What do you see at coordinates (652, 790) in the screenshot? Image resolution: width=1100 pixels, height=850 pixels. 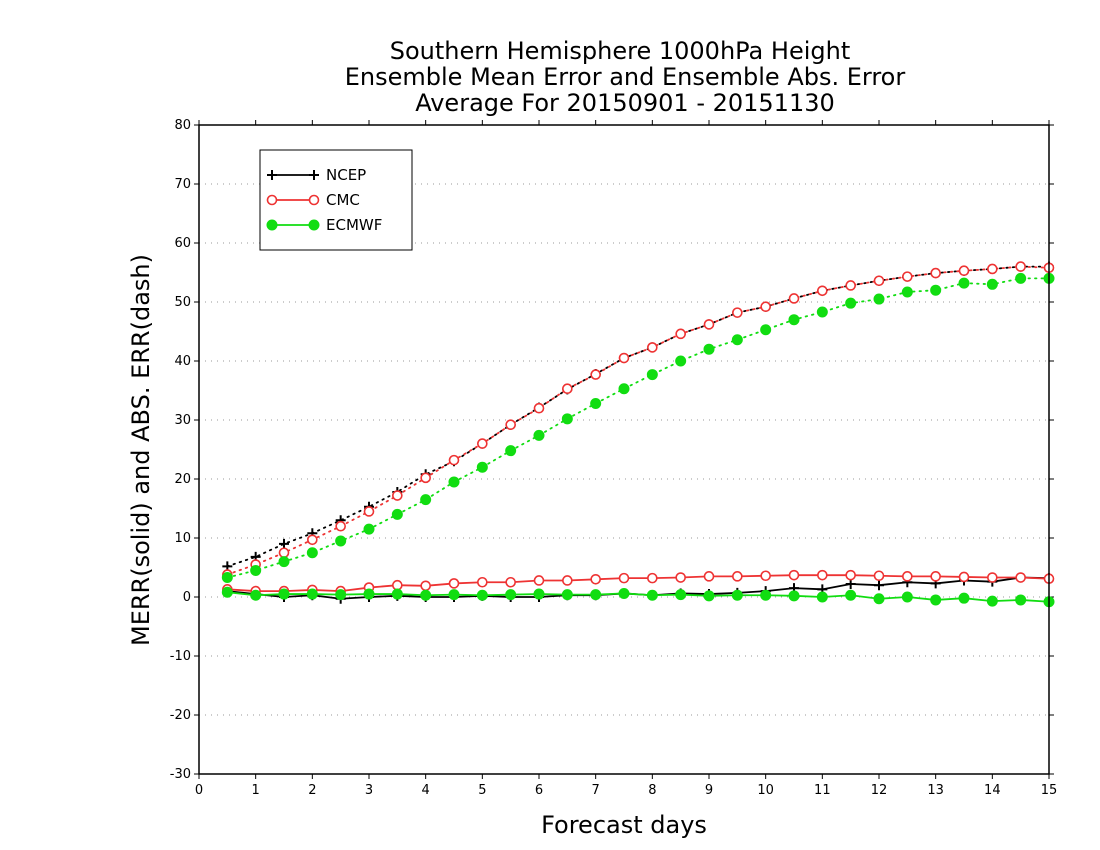 I see `x-tick-label: 8` at bounding box center [652, 790].